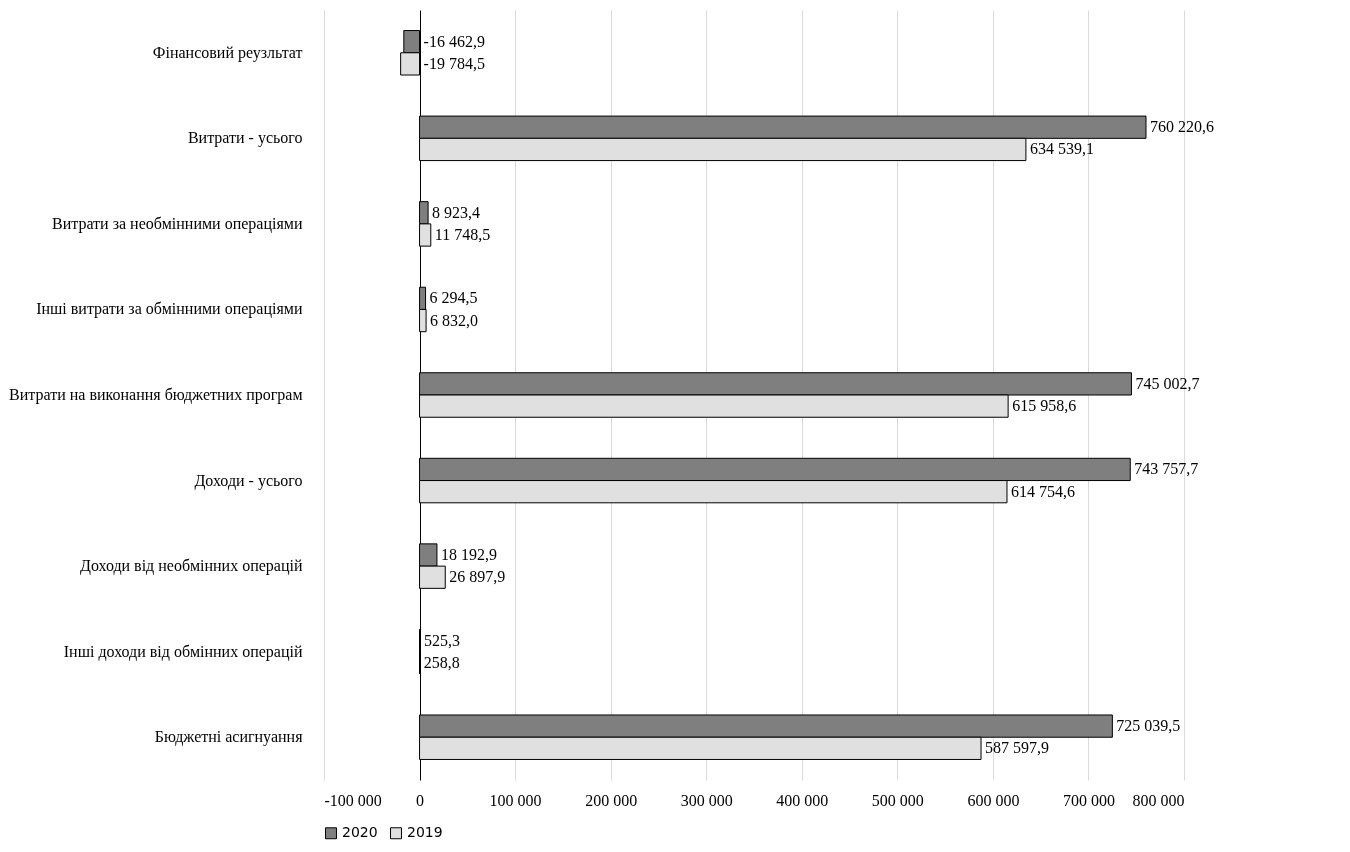 Image resolution: width=1350 pixels, height=852 pixels. Describe the element at coordinates (1148, 726) in the screenshot. I see `data-label: 725 039,5` at that location.